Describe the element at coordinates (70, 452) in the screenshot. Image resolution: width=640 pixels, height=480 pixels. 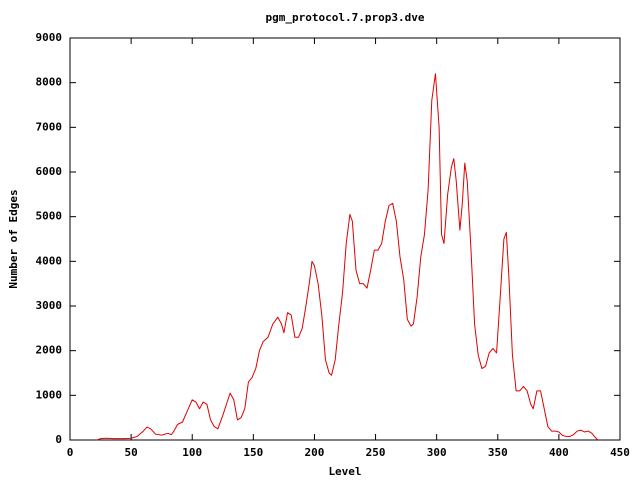
I see `x-tick-label: 0` at that location.